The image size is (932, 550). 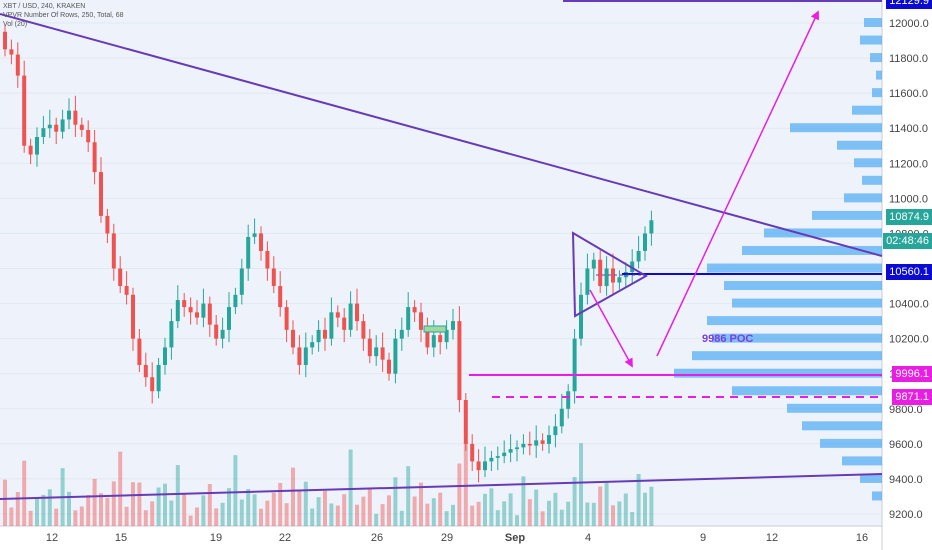 What do you see at coordinates (909, 4) in the screenshot?
I see `top-level-label: 12129.9` at bounding box center [909, 4].